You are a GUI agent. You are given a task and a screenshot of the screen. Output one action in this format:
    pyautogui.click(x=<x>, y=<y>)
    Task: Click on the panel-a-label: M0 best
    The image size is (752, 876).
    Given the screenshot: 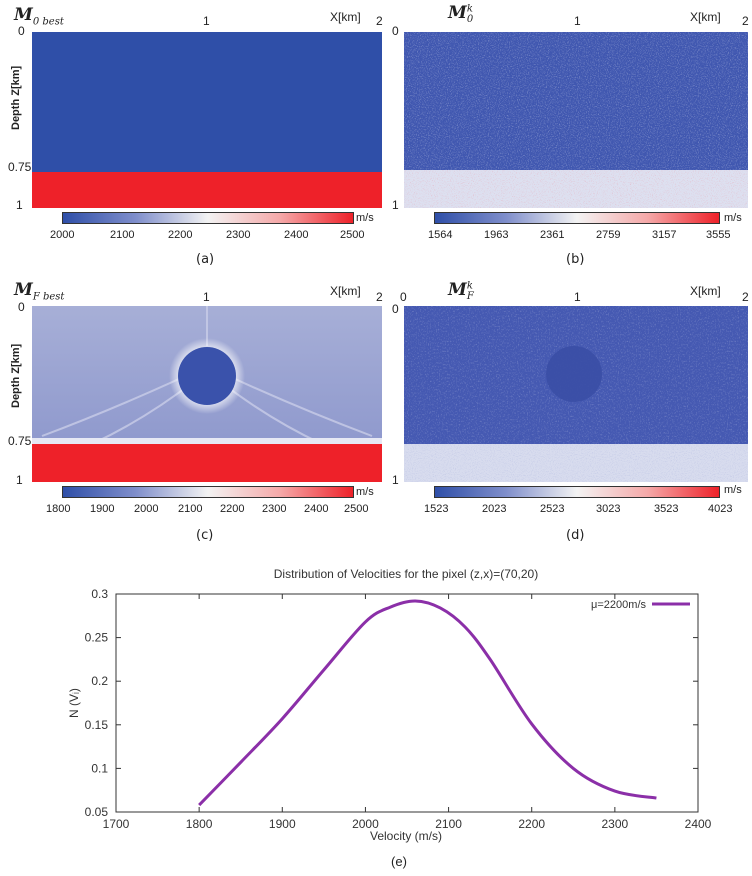 What is the action you would take?
    pyautogui.click(x=39, y=16)
    